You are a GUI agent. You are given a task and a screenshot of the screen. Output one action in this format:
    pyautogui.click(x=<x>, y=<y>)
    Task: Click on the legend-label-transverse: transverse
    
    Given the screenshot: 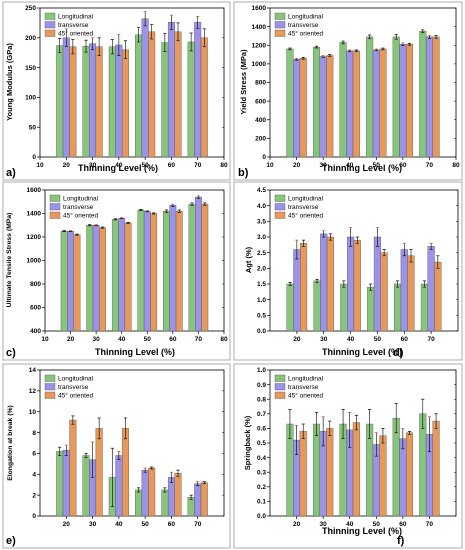 What is the action you would take?
    pyautogui.click(x=73, y=25)
    